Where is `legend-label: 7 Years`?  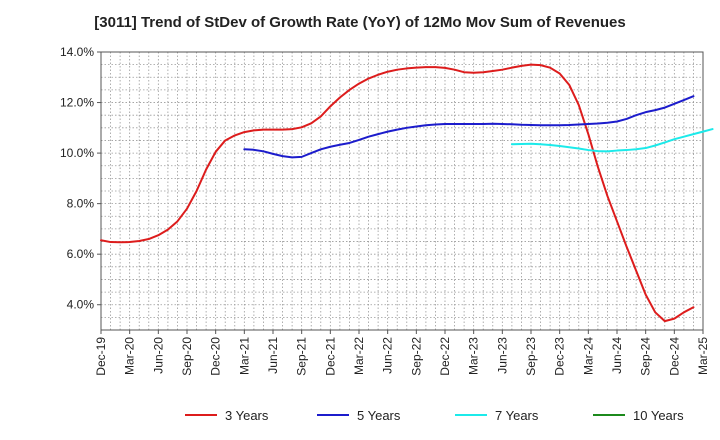
legend-label: 7 Years is located at coordinates (517, 415).